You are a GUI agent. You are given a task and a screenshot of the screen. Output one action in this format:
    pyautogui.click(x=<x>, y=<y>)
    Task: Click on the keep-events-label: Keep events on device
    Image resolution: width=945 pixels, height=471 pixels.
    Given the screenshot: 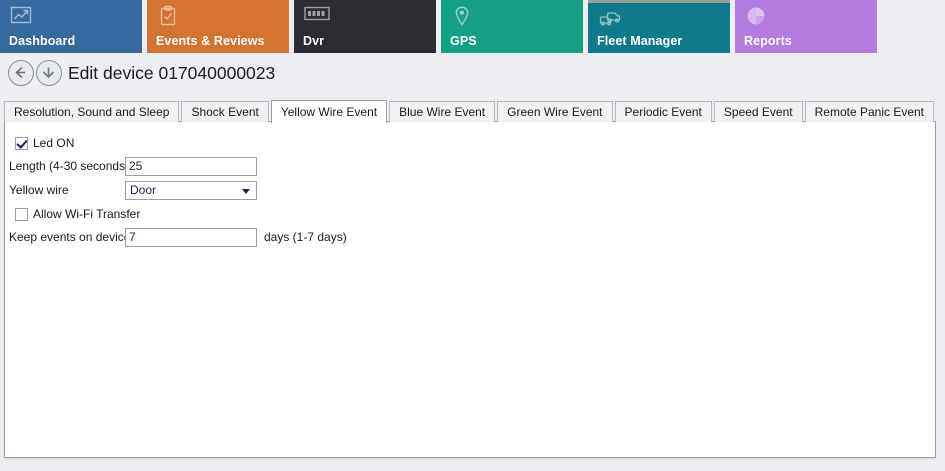 What is the action you would take?
    pyautogui.click(x=70, y=237)
    